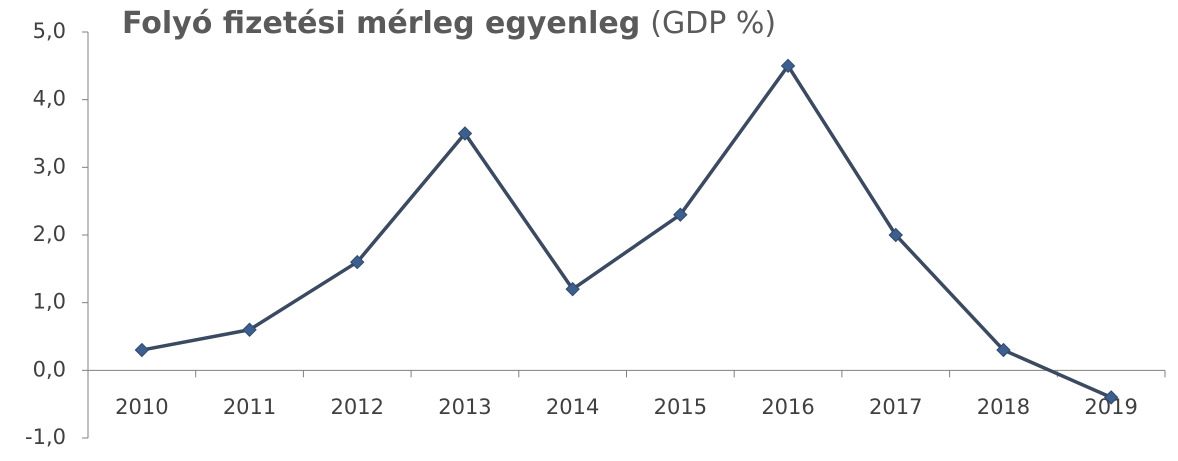 This screenshot has width=1178, height=461. What do you see at coordinates (49, 99) in the screenshot?
I see `y-tick-label: 4,0` at bounding box center [49, 99].